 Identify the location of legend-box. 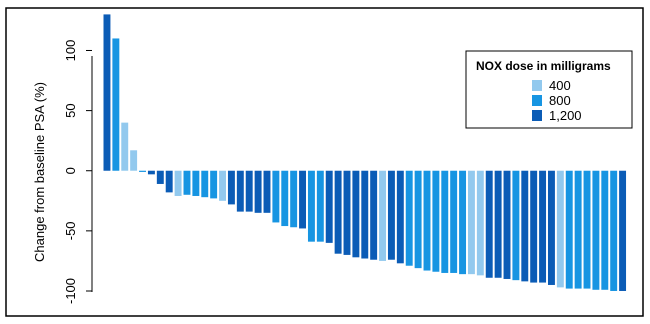
(549, 89).